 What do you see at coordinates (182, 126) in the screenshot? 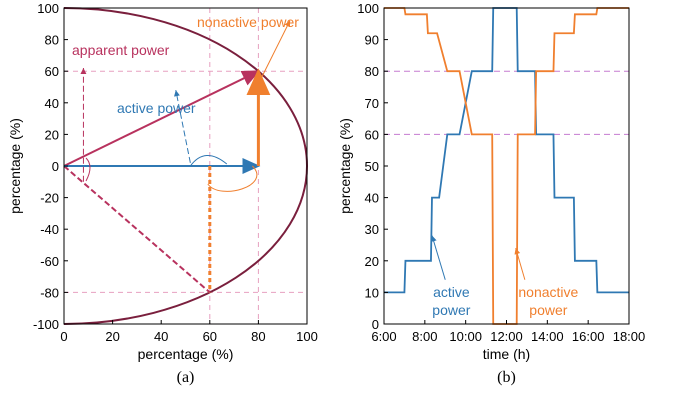
I see `active-callout-arrow` at bounding box center [182, 126].